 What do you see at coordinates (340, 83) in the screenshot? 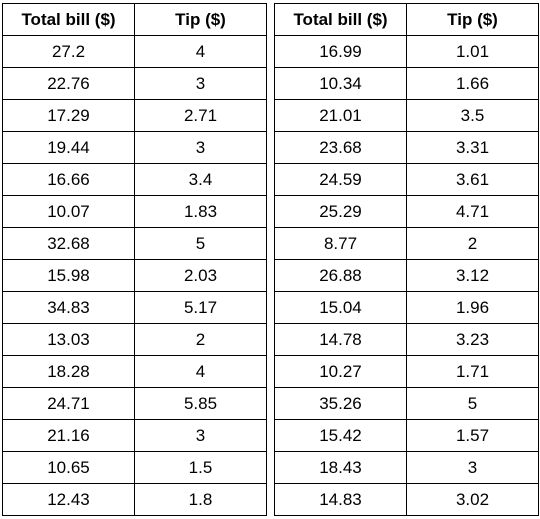
I see `total-bill-cell: 10.34` at bounding box center [340, 83].